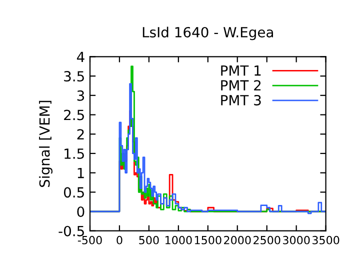  What do you see at coordinates (74, 115) in the screenshot?
I see `y-tick-label: 2.5` at bounding box center [74, 115].